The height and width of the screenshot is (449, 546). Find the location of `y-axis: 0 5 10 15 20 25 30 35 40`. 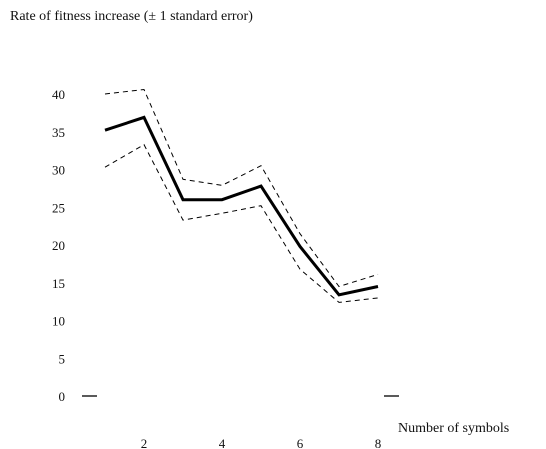

y-axis: 0 5 10 15 20 25 30 35 40 is located at coordinates (58, 245).